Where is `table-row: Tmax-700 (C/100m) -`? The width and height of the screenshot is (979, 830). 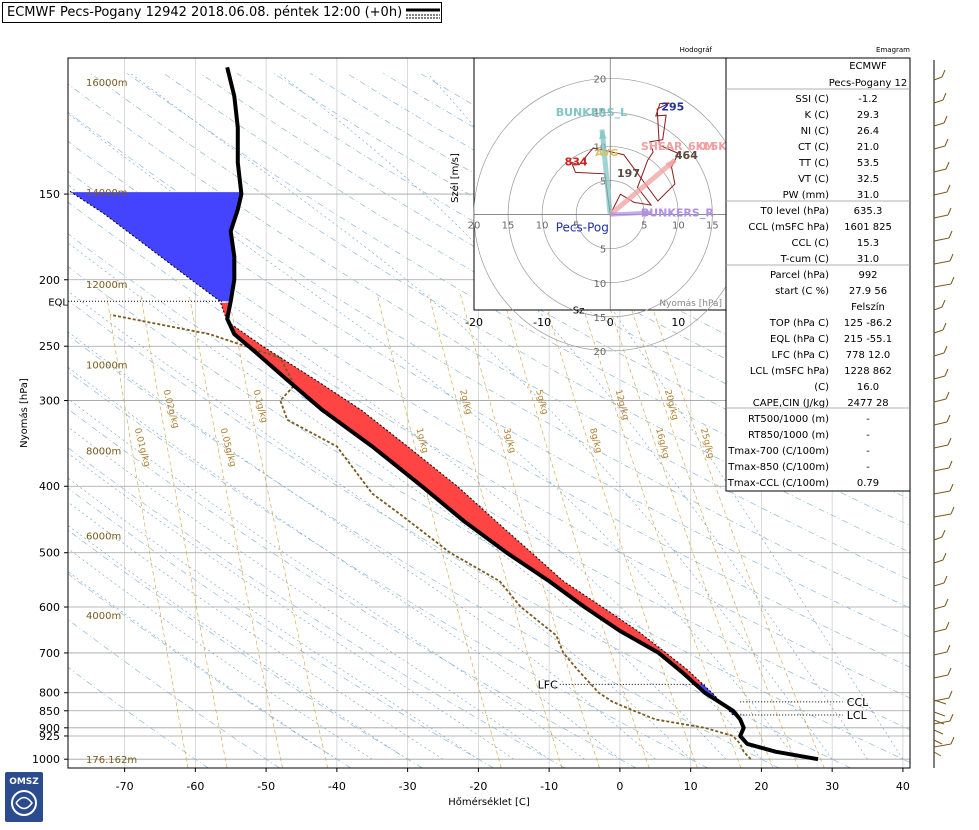 table-row: Tmax-700 (C/100m) - is located at coordinates (798, 451).